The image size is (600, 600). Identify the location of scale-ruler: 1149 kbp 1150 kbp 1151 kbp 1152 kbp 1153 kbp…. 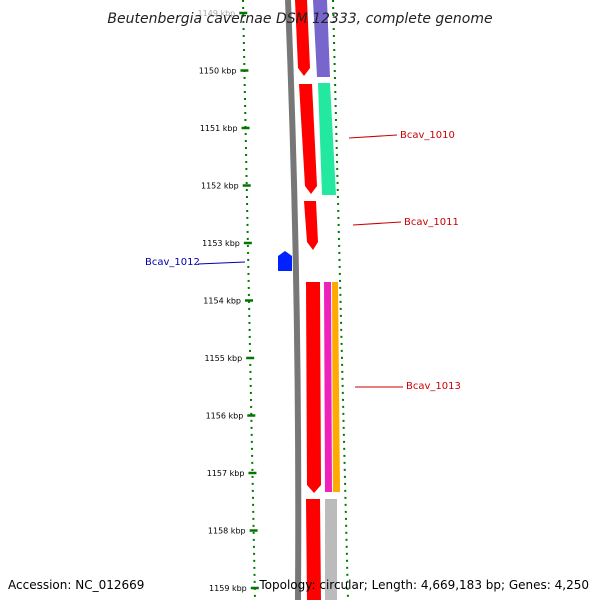
(228, 300).